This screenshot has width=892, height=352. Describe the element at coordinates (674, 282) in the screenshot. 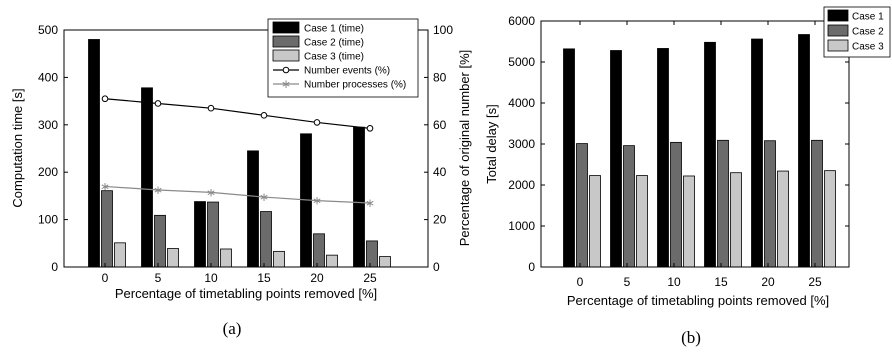

I see `chart-b-x-tick-2: 10` at that location.